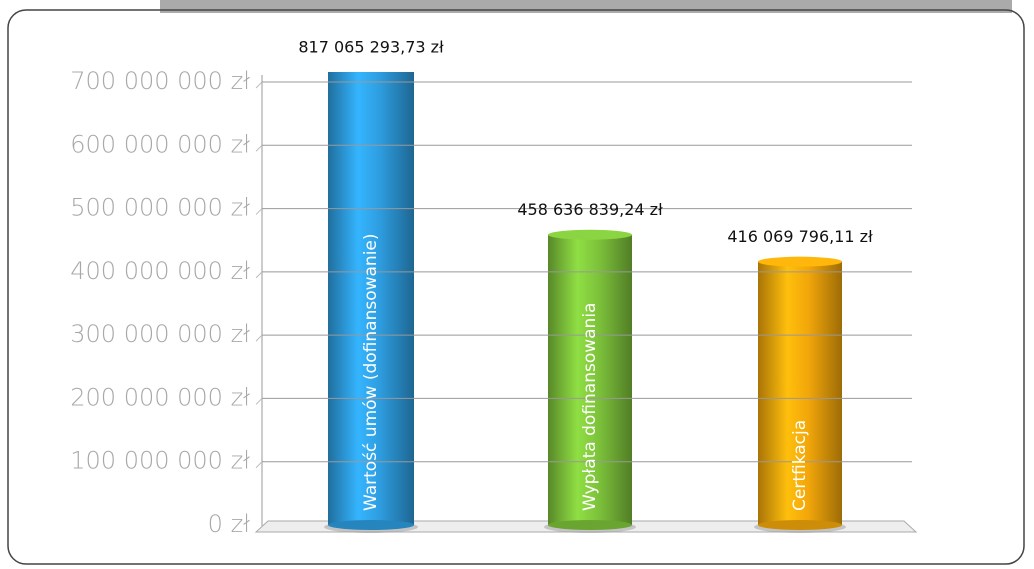 The width and height of the screenshot is (1034, 569). What do you see at coordinates (590, 407) in the screenshot?
I see `category-label: Wypłata dofinansowania` at bounding box center [590, 407].